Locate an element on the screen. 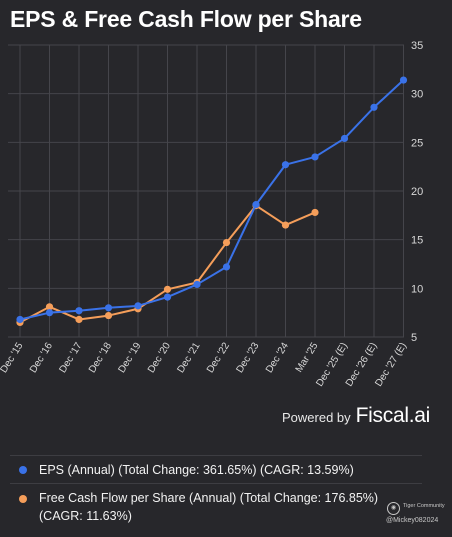 The width and height of the screenshot is (452, 537). x-tick-label: Dec '20 is located at coordinates (159, 357).